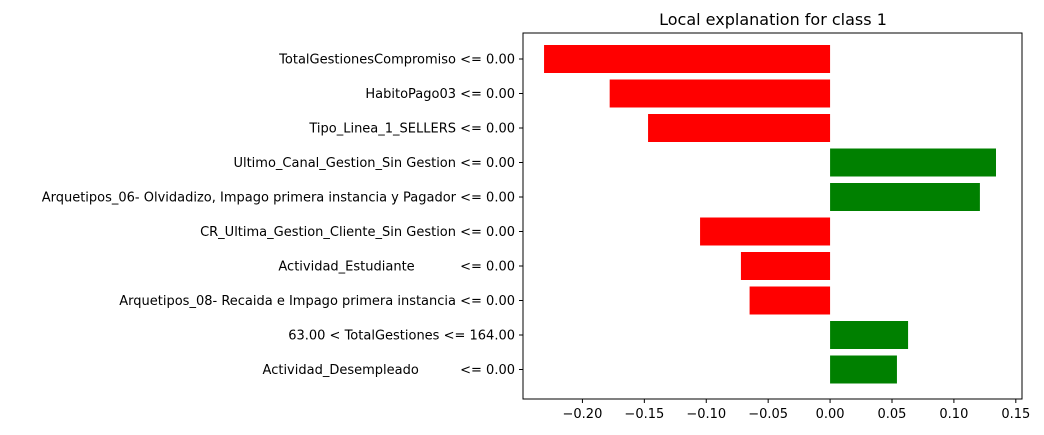  I want to click on x-axis: −0.20 −0.15 −0.10 −0.05 0.00 0.05 0.10 0.15, so click(796, 410).